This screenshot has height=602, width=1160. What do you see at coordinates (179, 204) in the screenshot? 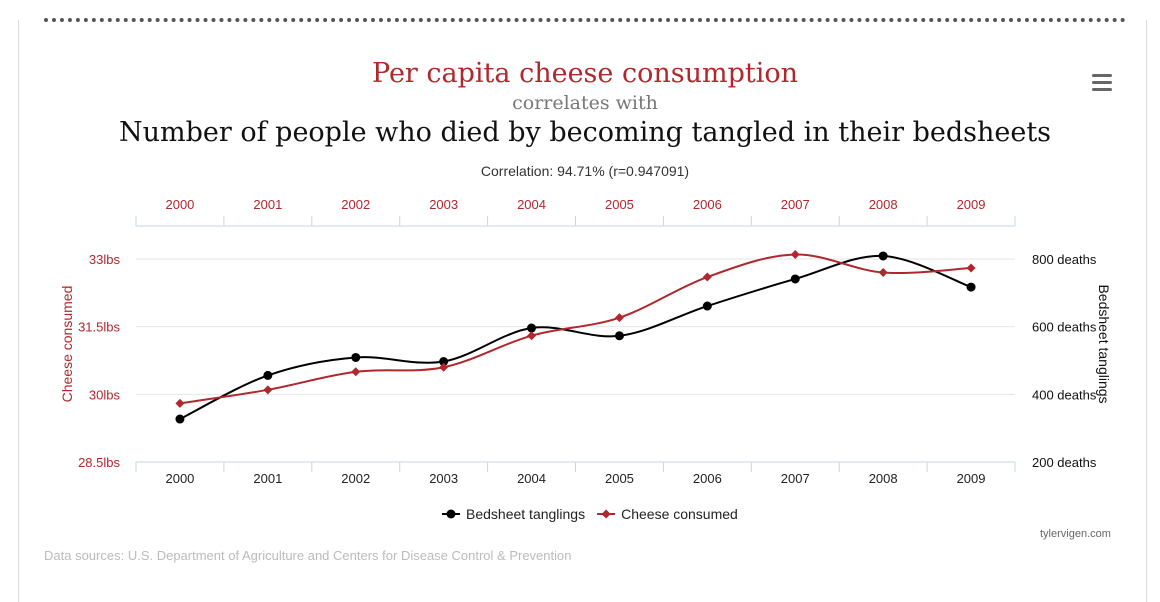
I see `top-axis-label: 2000` at bounding box center [179, 204].